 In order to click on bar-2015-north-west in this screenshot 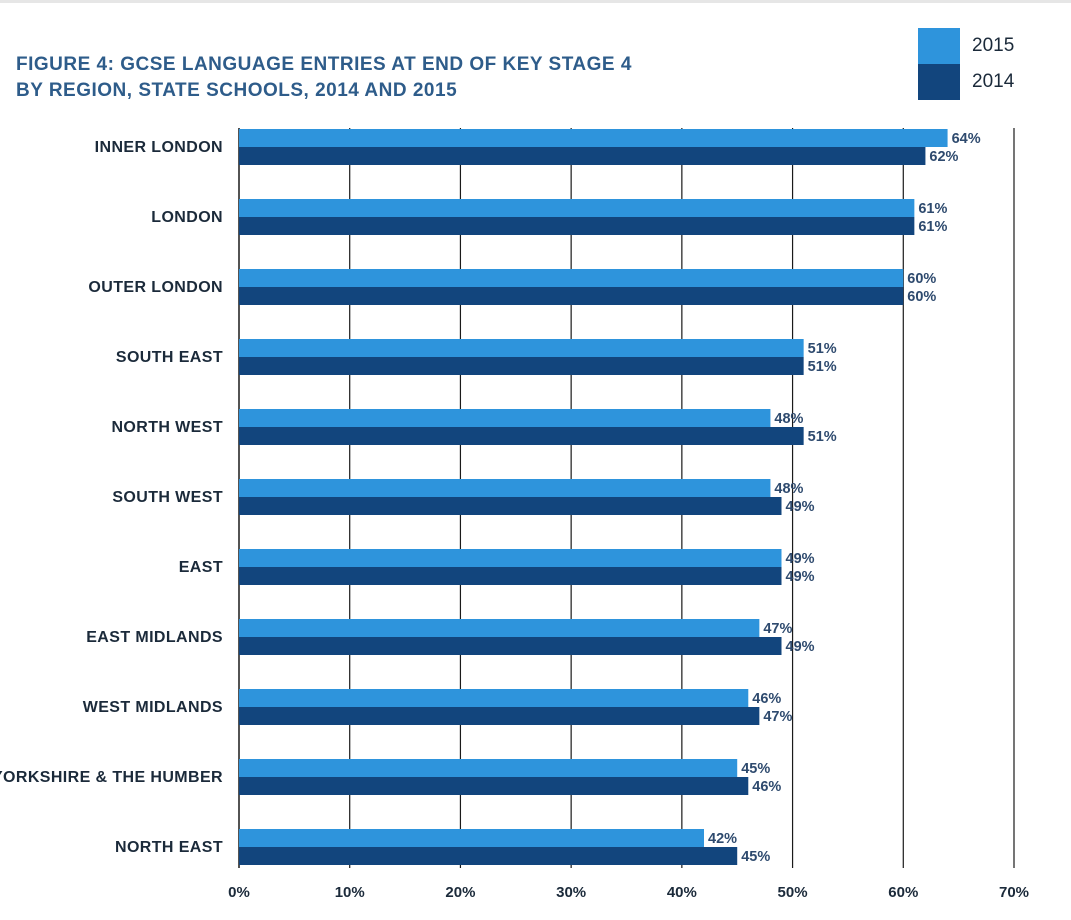, I will do `click(505, 418)`.